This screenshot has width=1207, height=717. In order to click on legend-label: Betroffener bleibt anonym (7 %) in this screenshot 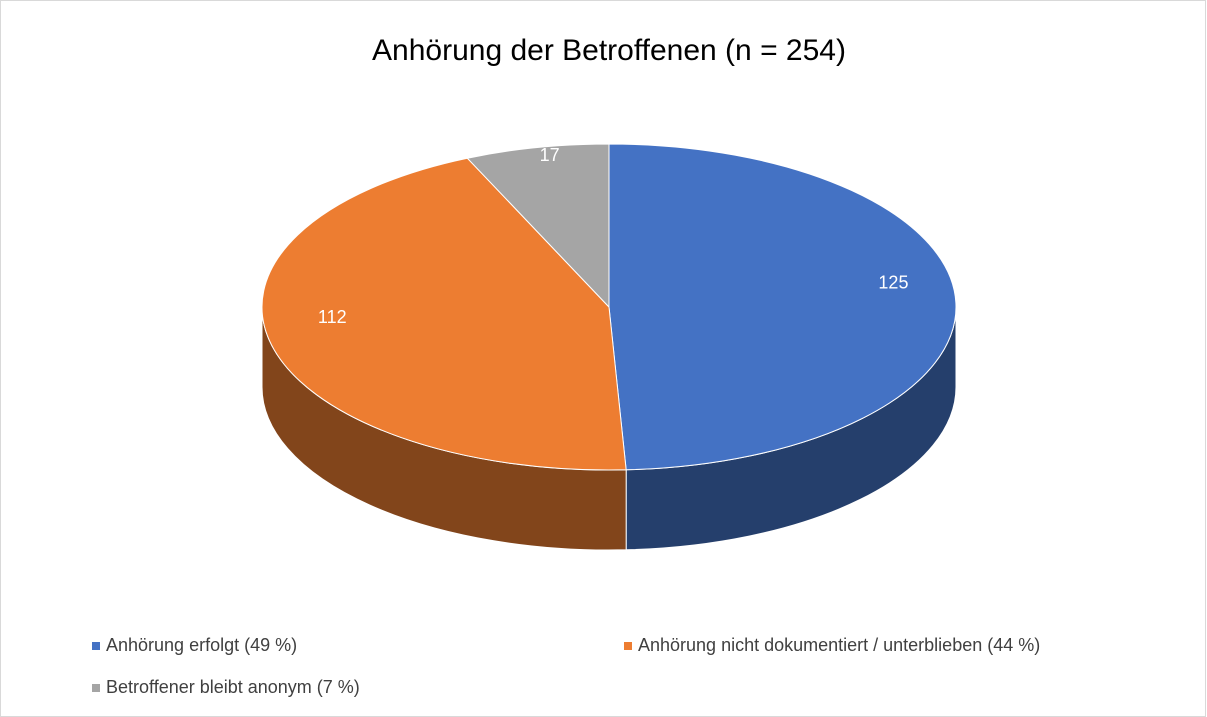, I will do `click(233, 687)`.